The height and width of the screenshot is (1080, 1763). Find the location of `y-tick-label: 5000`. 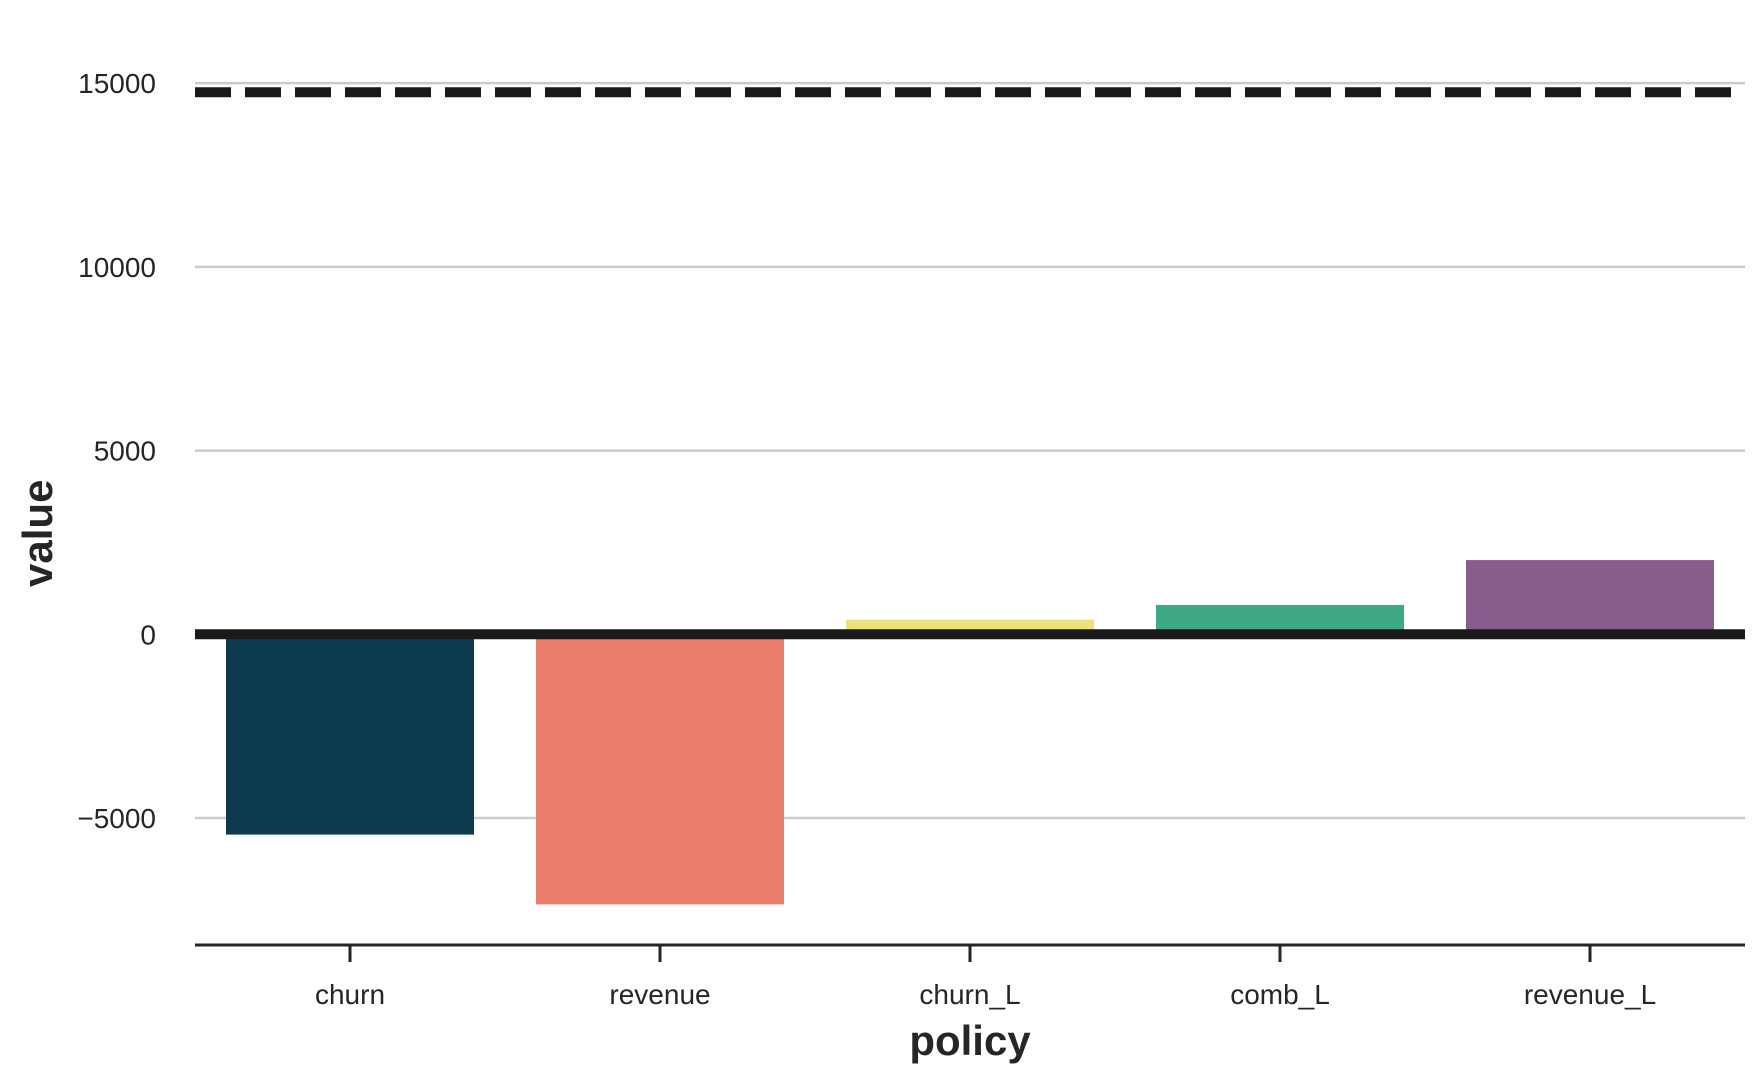

y-tick-label: 5000 is located at coordinates (125, 451).